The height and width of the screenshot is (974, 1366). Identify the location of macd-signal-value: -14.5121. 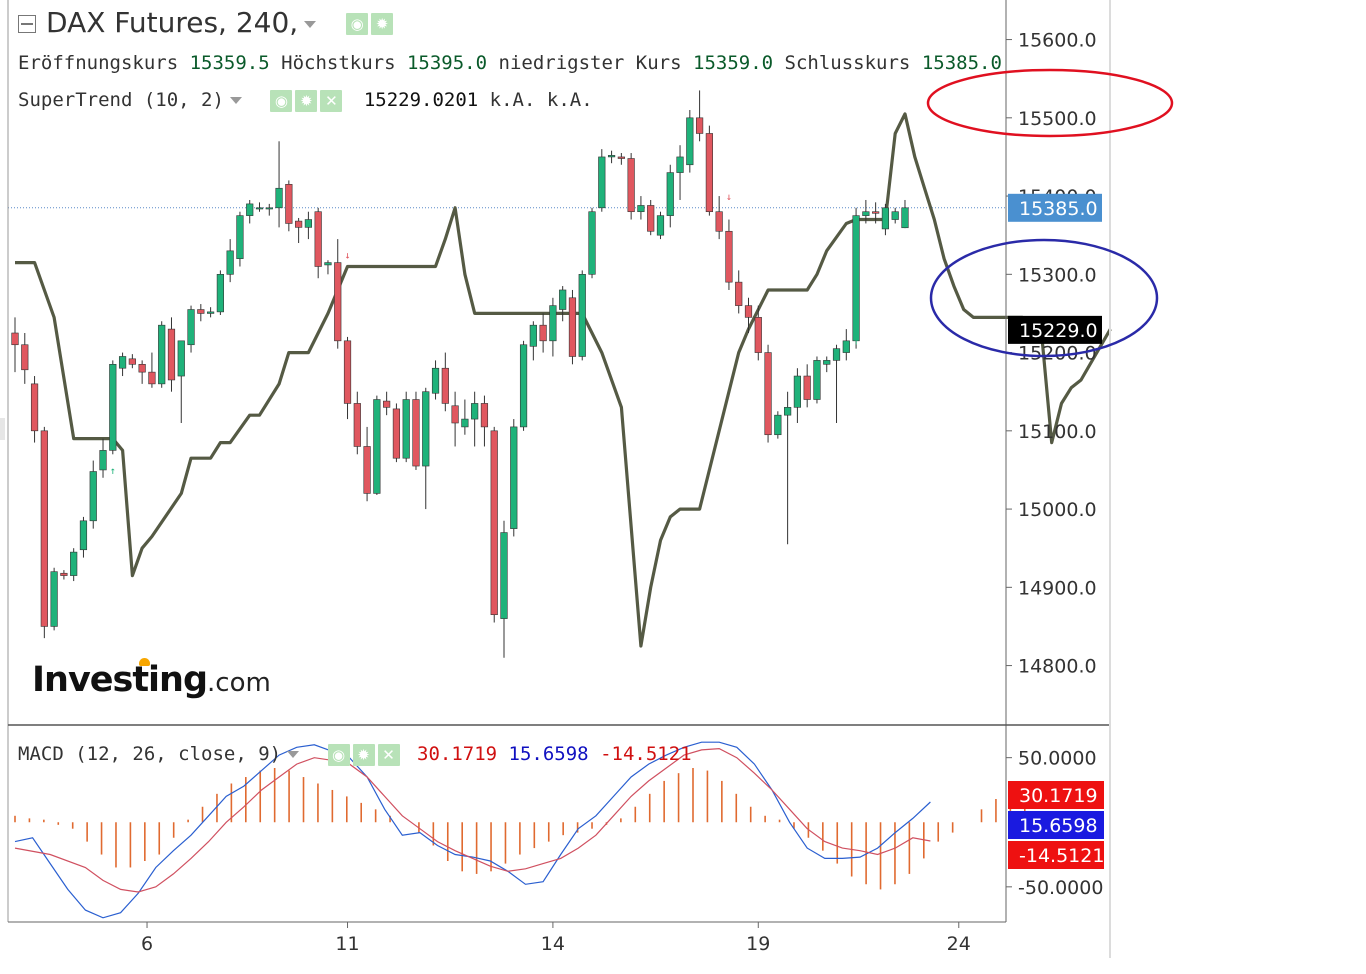
(646, 754).